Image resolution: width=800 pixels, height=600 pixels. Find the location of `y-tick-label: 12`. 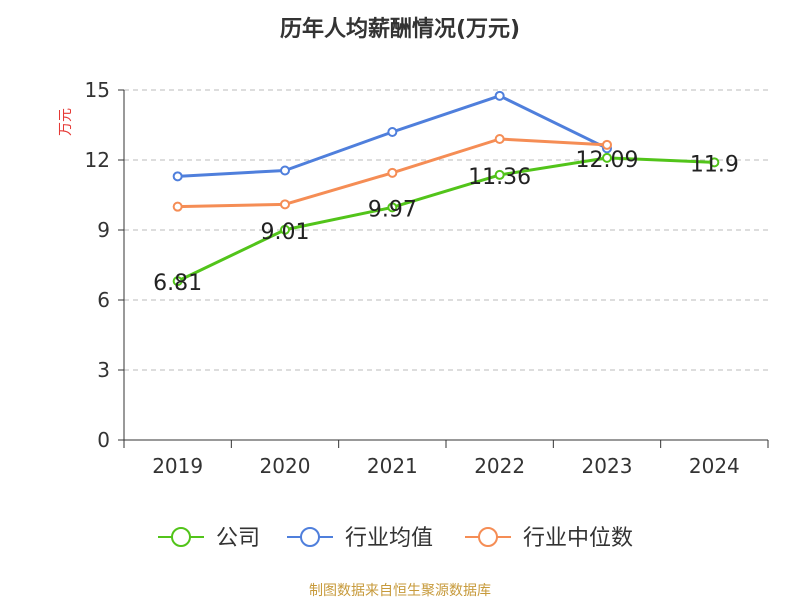

y-tick-label: 12 is located at coordinates (97, 160).